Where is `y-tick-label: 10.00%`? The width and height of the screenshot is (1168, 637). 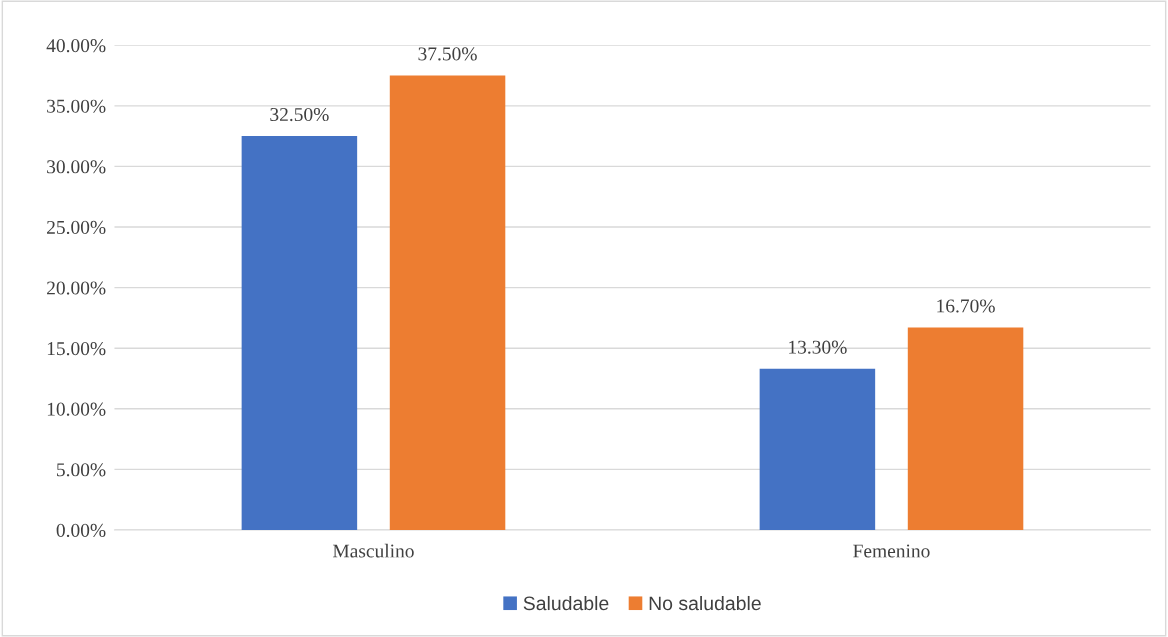
y-tick-label: 10.00% is located at coordinates (76, 409).